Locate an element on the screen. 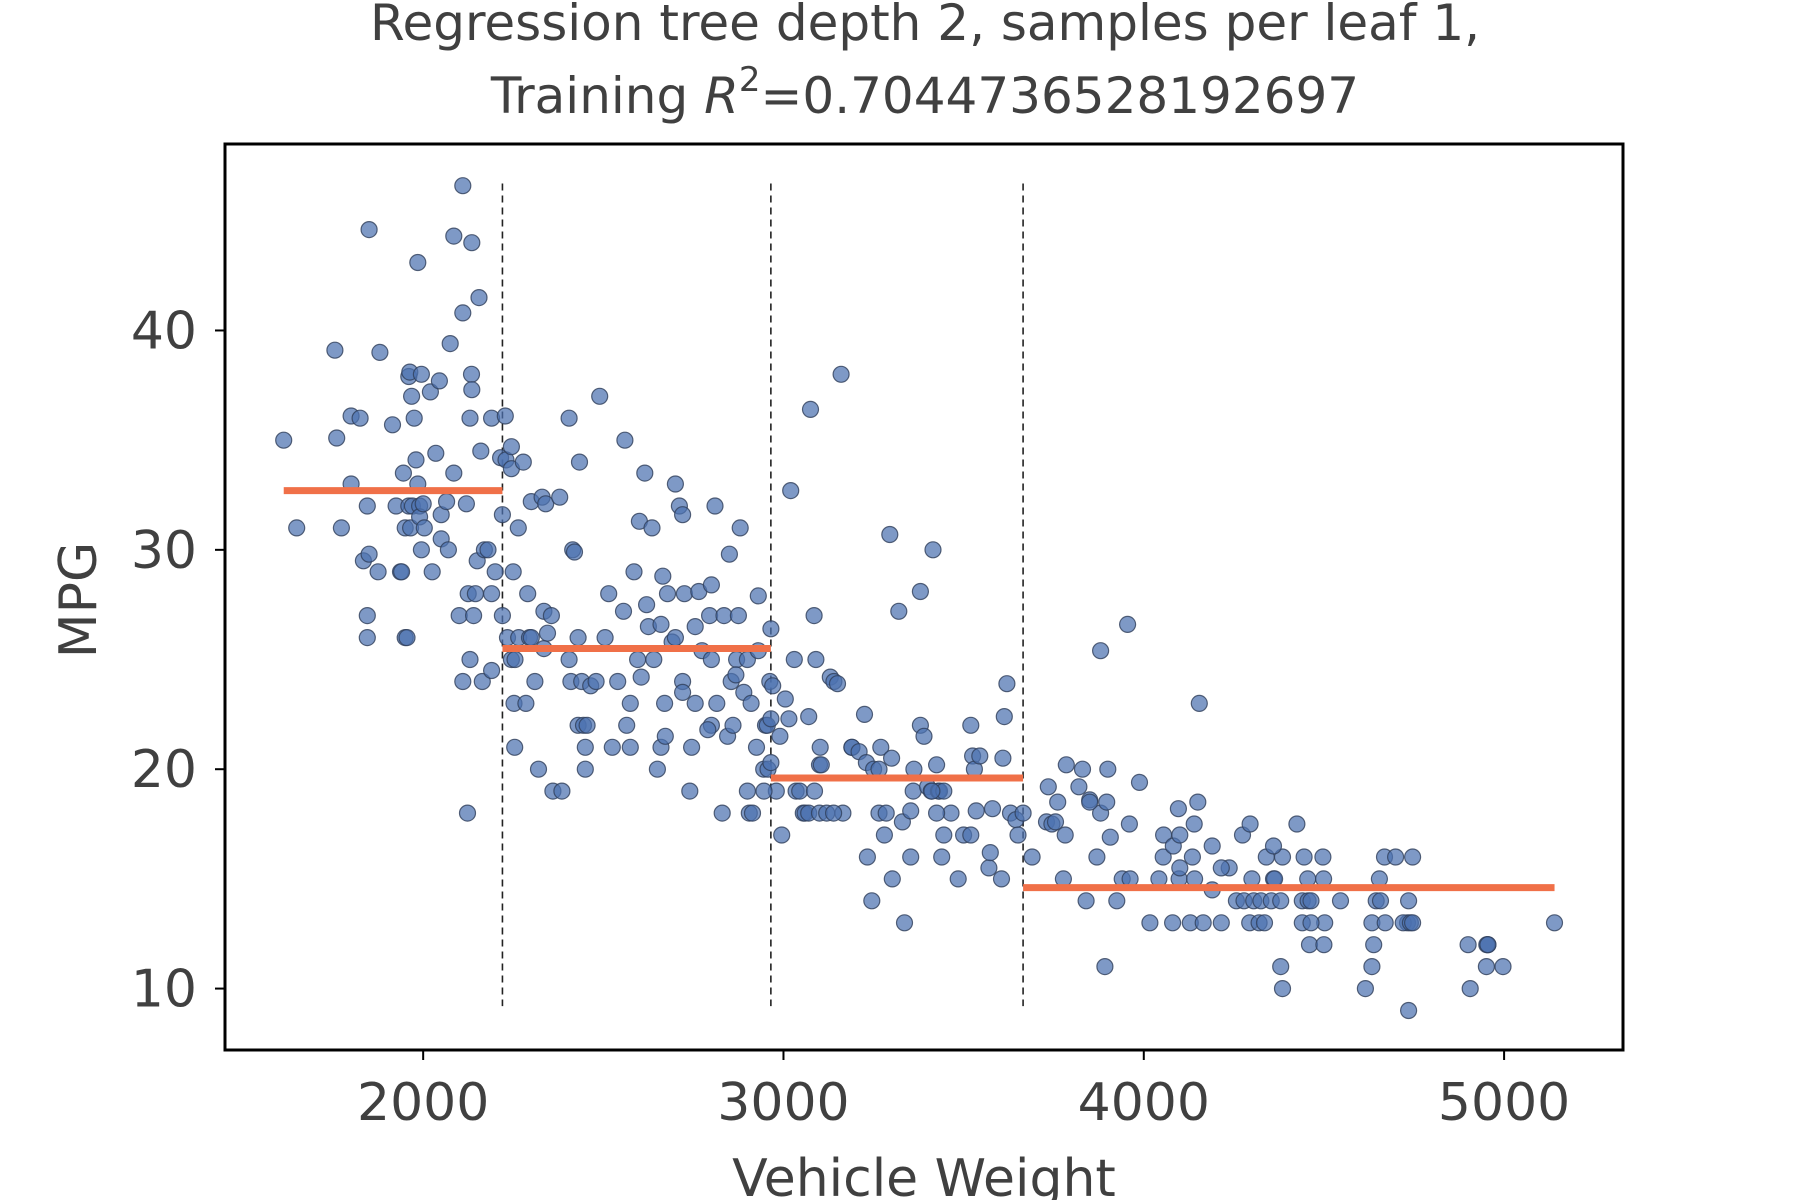 This screenshot has height=1200, width=1800. chart-title-line-2: Training R2=0.7044736528192697 is located at coordinates (924, 92).